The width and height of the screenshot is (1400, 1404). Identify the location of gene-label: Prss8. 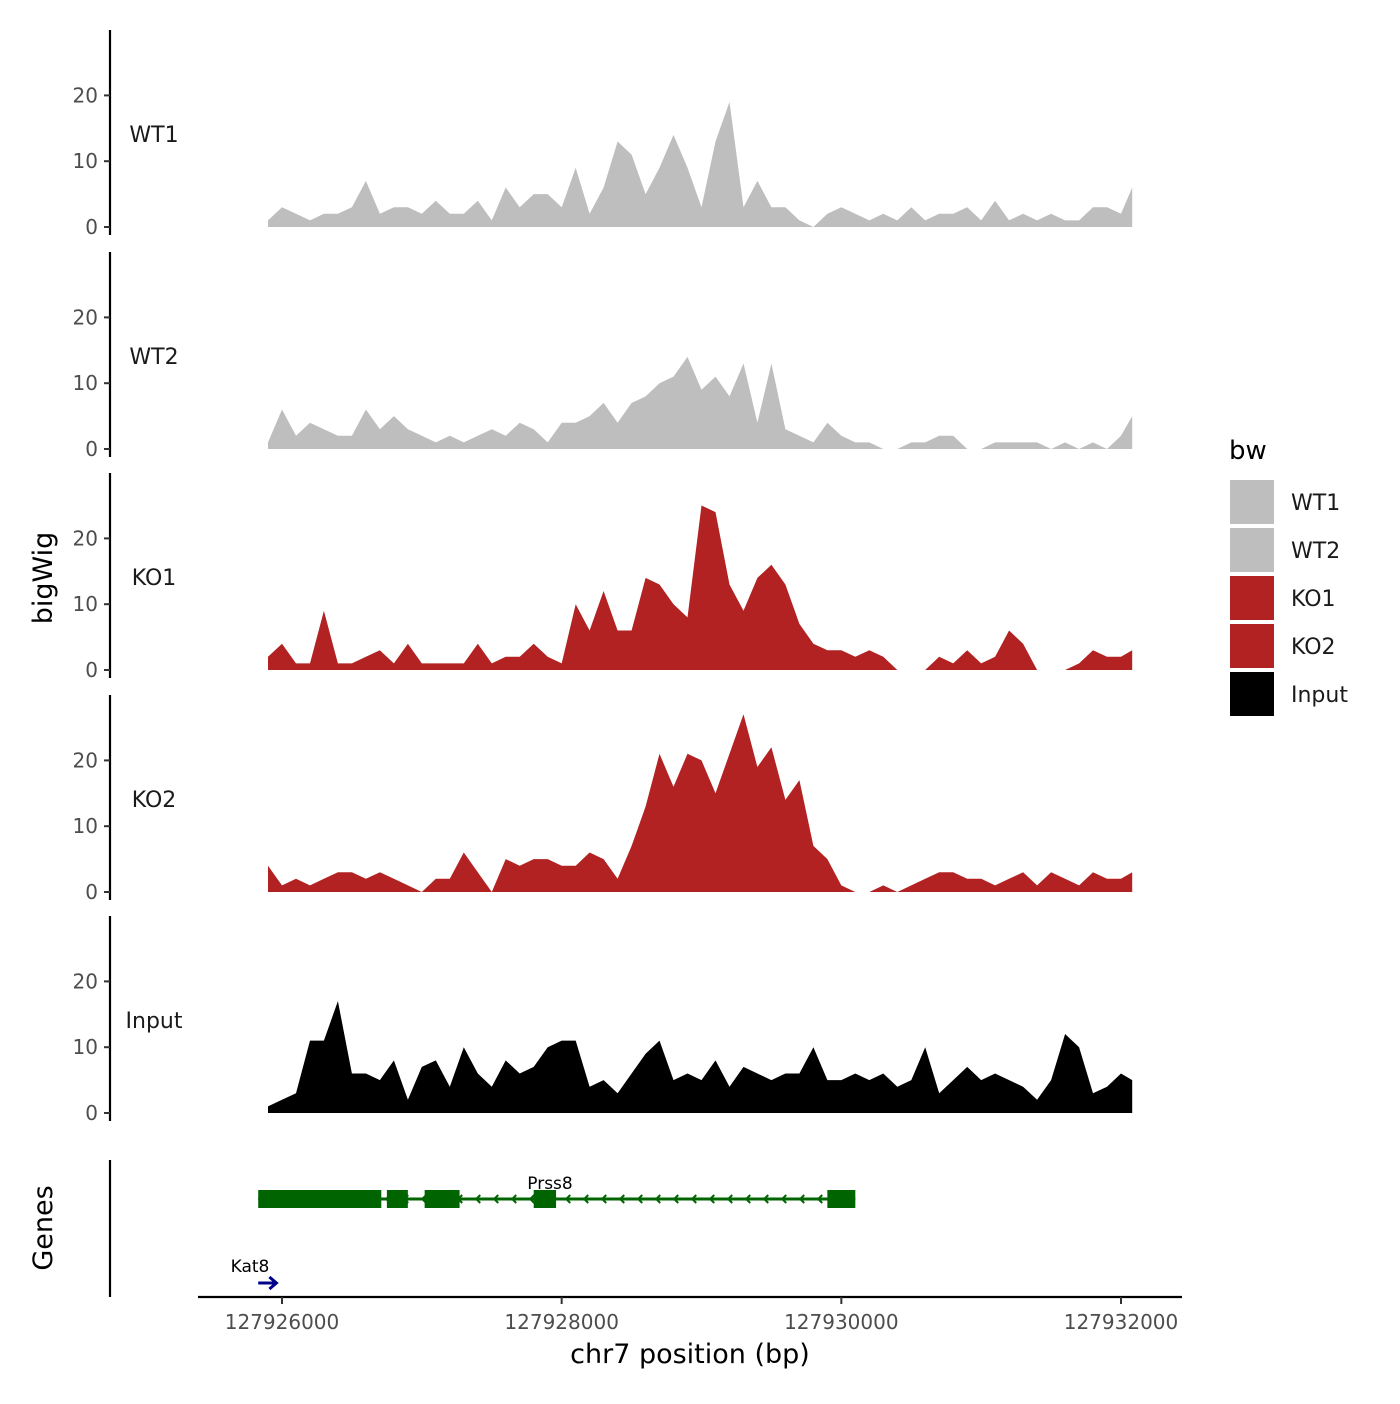
(549, 1184).